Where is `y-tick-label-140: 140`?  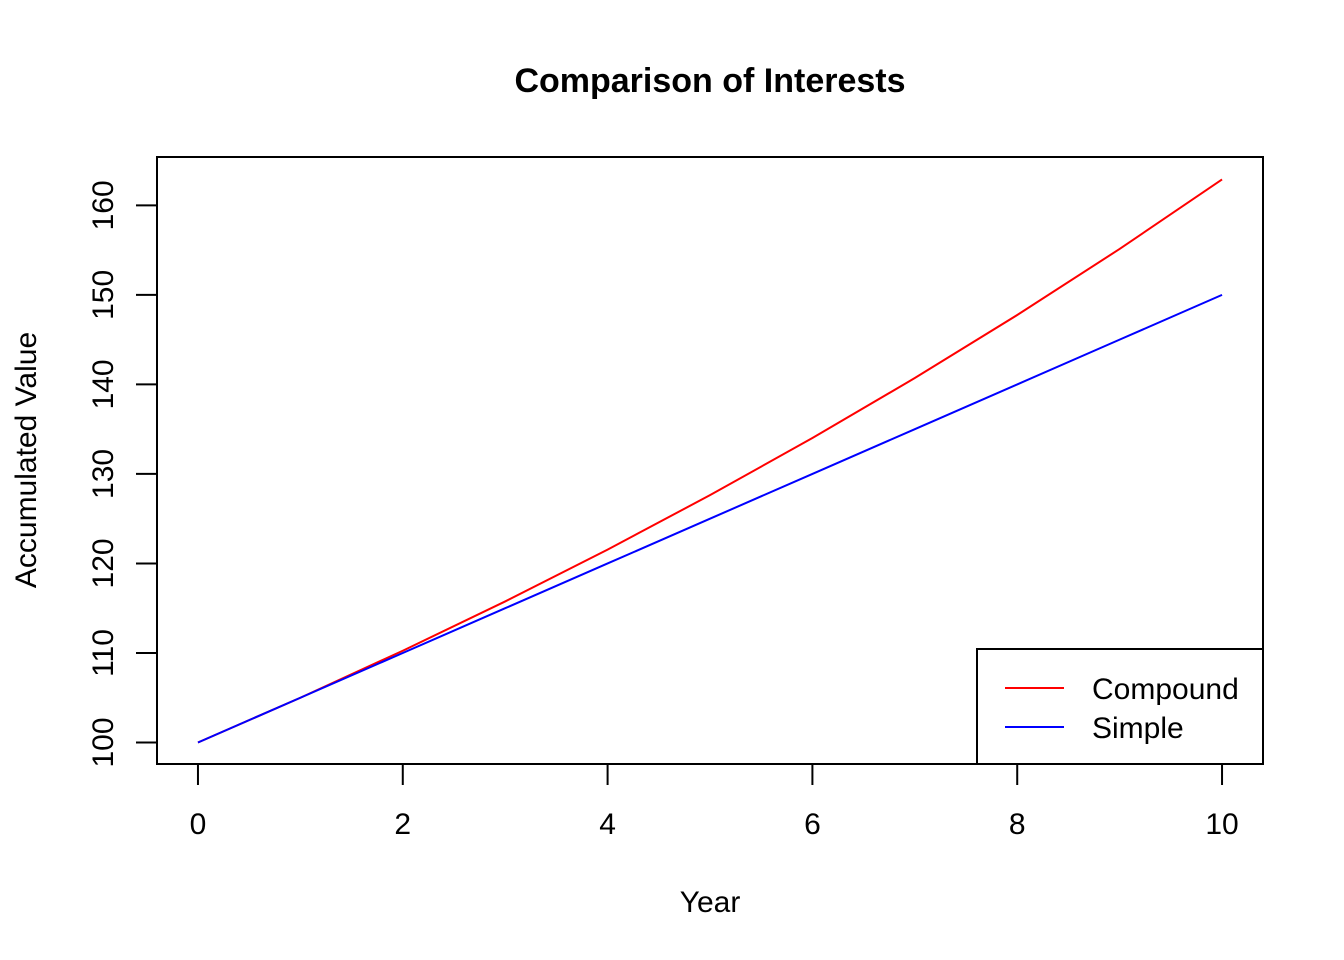
y-tick-label-140: 140 is located at coordinates (103, 384).